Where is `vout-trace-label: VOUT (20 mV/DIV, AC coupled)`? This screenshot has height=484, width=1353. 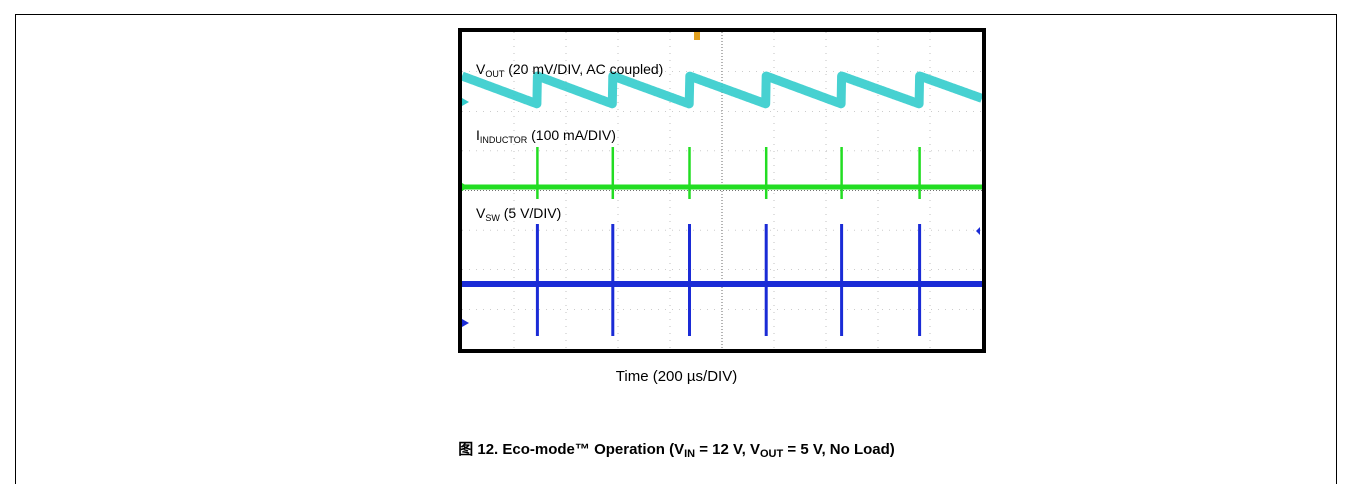 vout-trace-label: VOUT (20 mV/DIV, AC coupled) is located at coordinates (570, 70).